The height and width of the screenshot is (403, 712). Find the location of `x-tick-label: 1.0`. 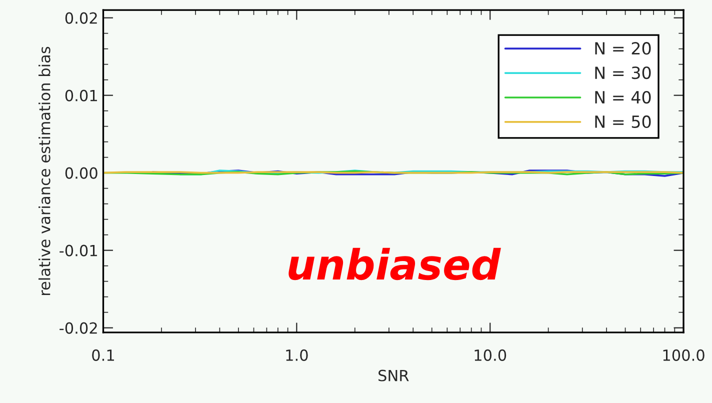

x-tick-label: 1.0 is located at coordinates (297, 355).